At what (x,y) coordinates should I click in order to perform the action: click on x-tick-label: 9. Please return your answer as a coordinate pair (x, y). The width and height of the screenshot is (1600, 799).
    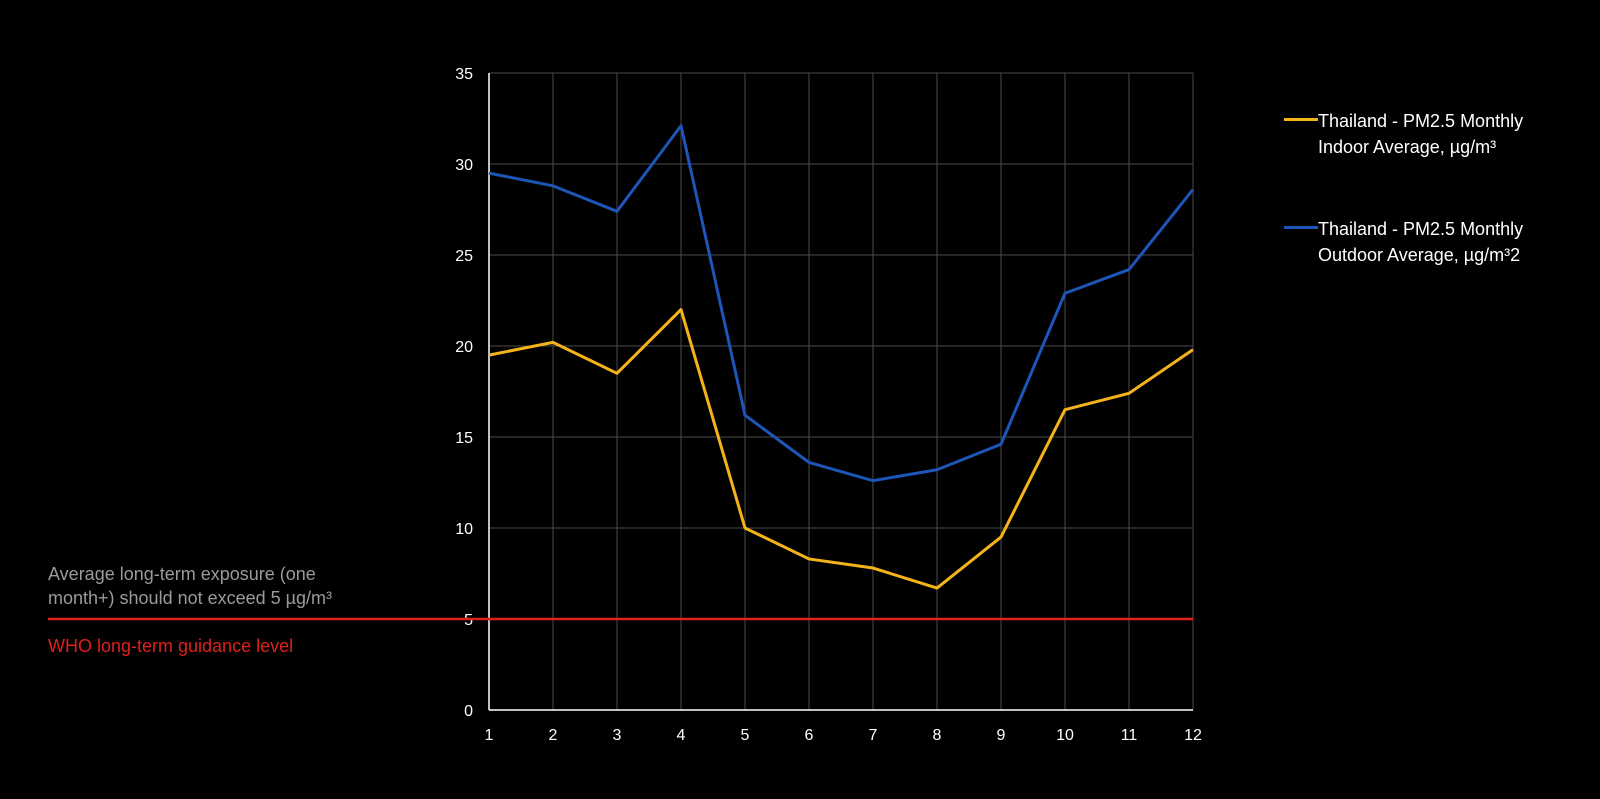
    Looking at the image, I should click on (1001, 735).